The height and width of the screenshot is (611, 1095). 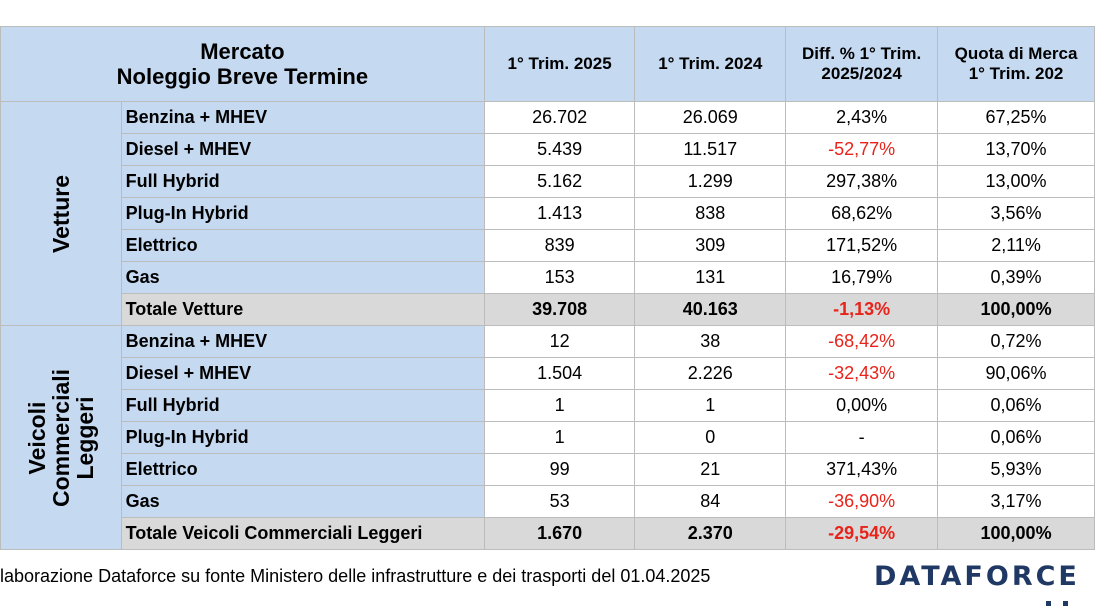 What do you see at coordinates (559, 213) in the screenshot?
I see `cell-2025: 1.413` at bounding box center [559, 213].